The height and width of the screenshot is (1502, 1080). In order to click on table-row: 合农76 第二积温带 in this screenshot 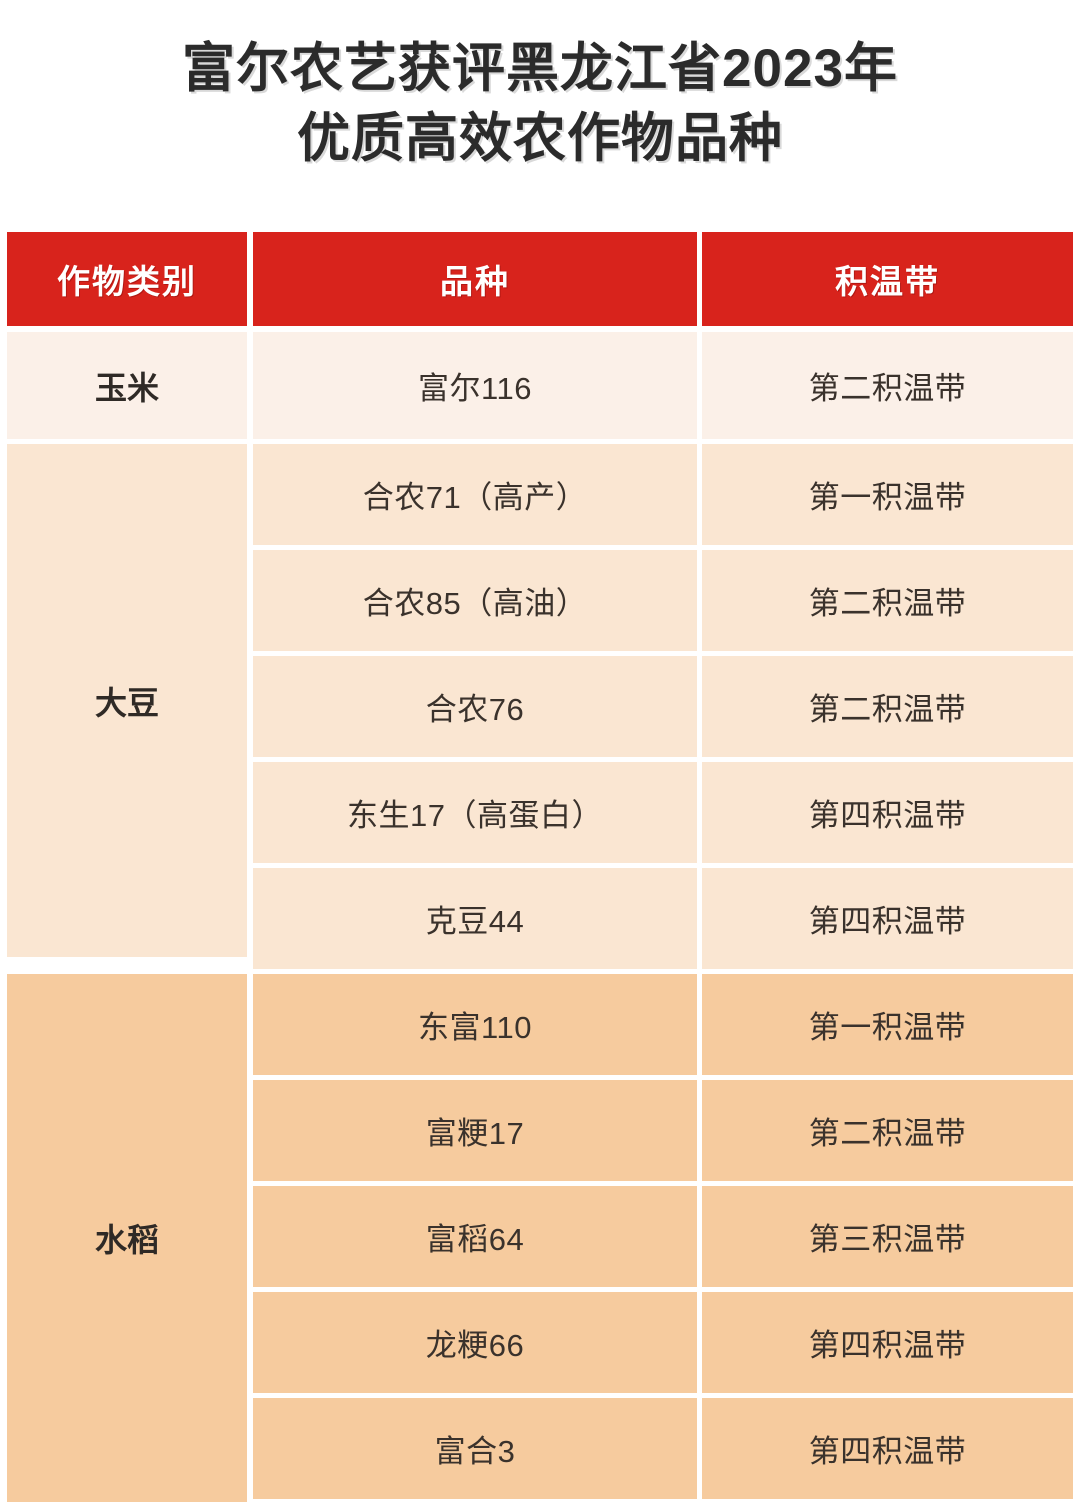, I will do `click(663, 706)`.